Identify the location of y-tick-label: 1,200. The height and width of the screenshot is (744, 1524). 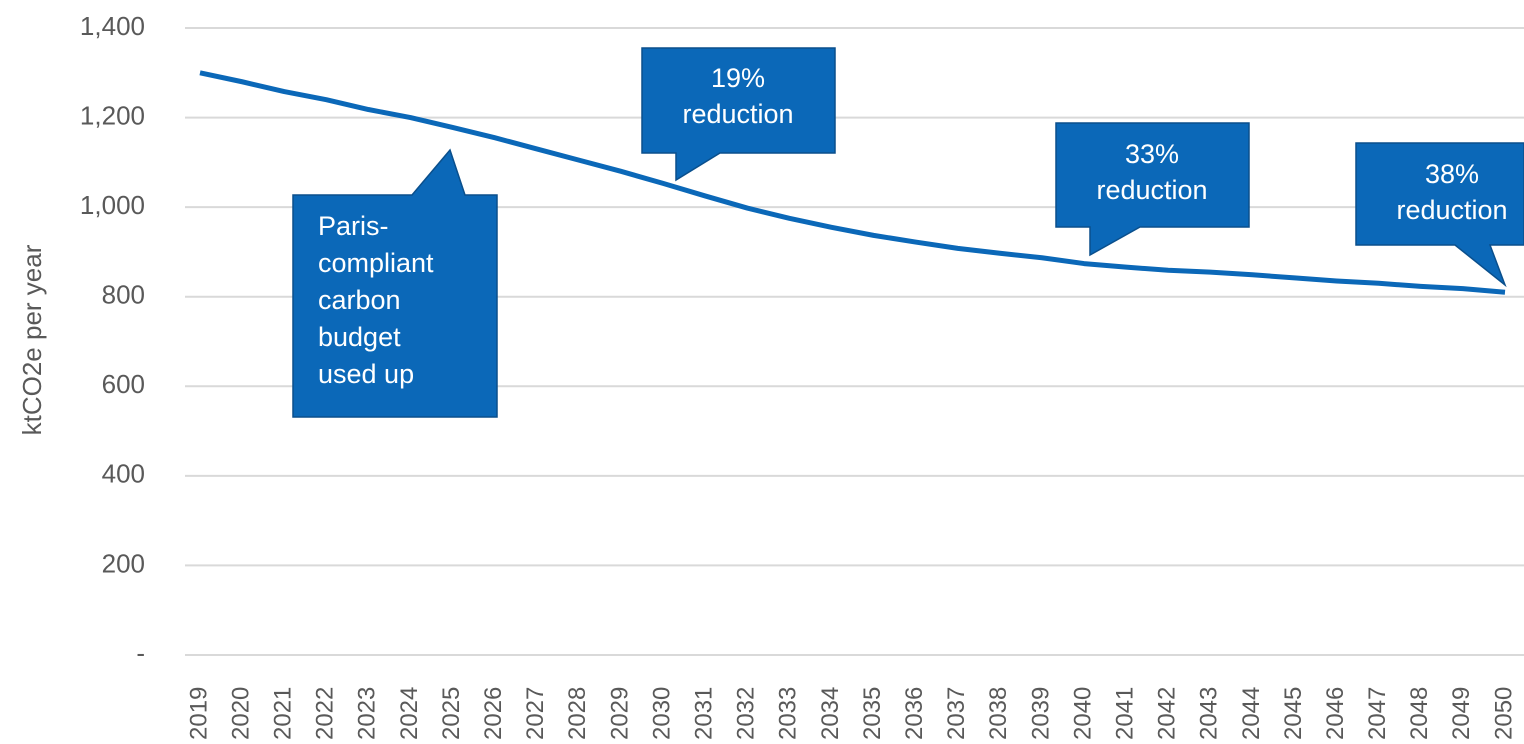
(112, 115).